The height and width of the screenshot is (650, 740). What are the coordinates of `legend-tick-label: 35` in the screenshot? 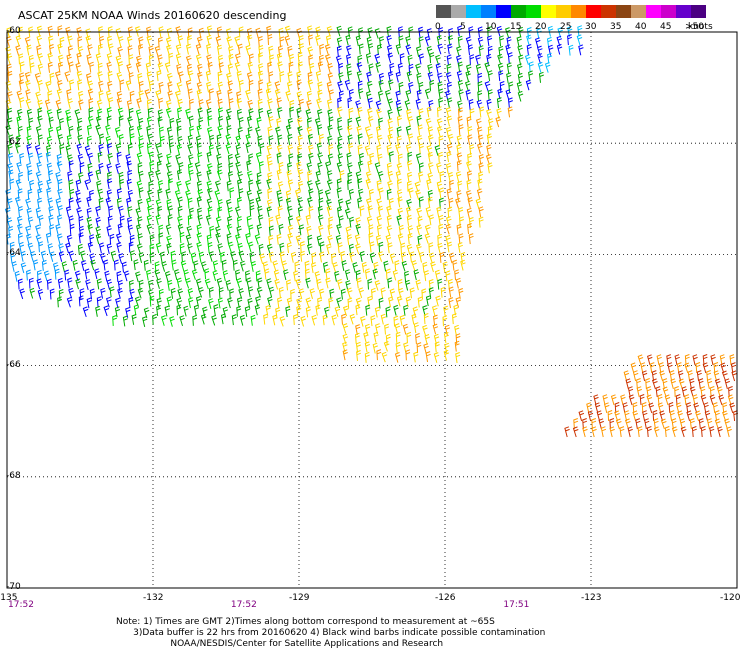 It's located at (616, 27).